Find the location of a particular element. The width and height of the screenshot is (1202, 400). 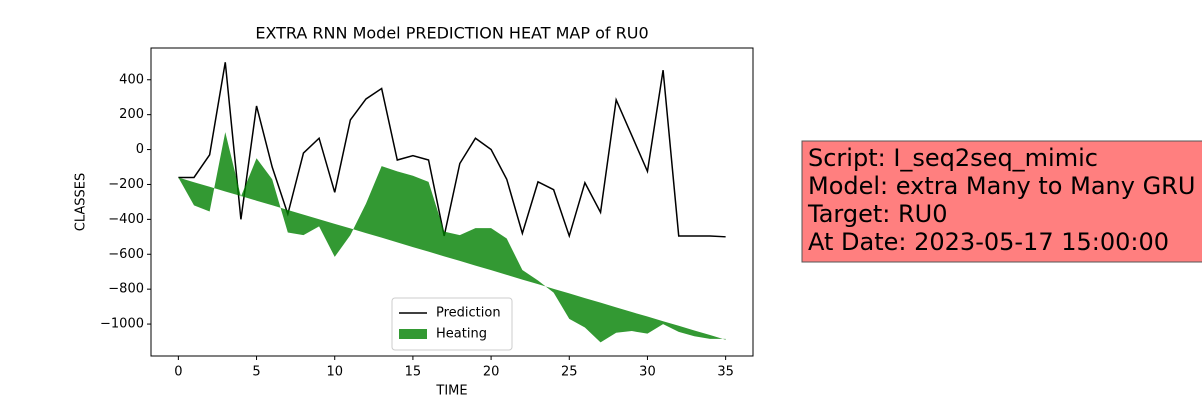

y-tick-label: 400 is located at coordinates (131, 79).